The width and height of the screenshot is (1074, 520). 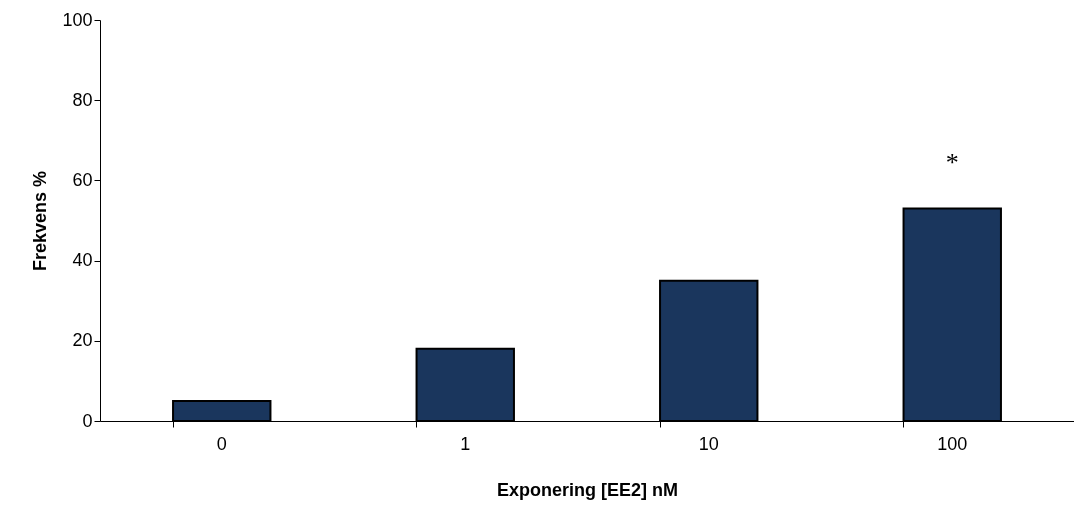 What do you see at coordinates (77, 19) in the screenshot?
I see `y-tick-label: 100` at bounding box center [77, 19].